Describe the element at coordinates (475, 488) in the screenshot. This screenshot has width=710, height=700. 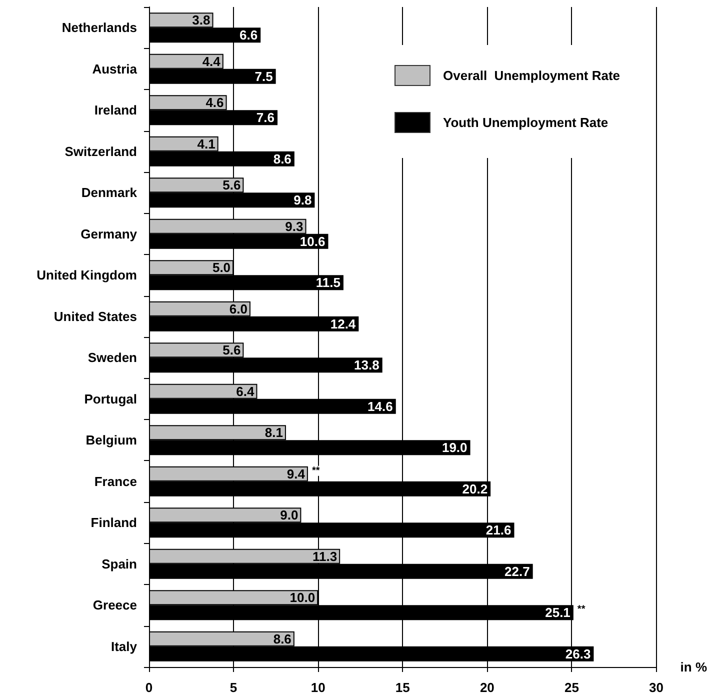
I see `data-label: 20.2` at that location.